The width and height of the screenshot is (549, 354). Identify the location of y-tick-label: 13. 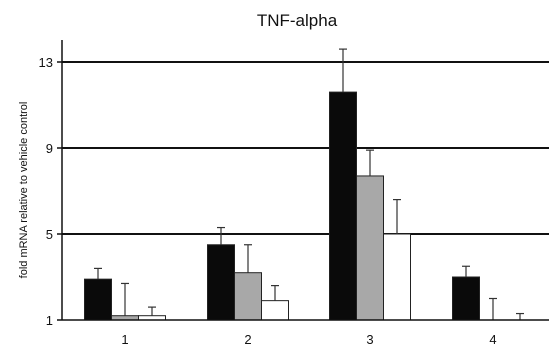
(46, 62).